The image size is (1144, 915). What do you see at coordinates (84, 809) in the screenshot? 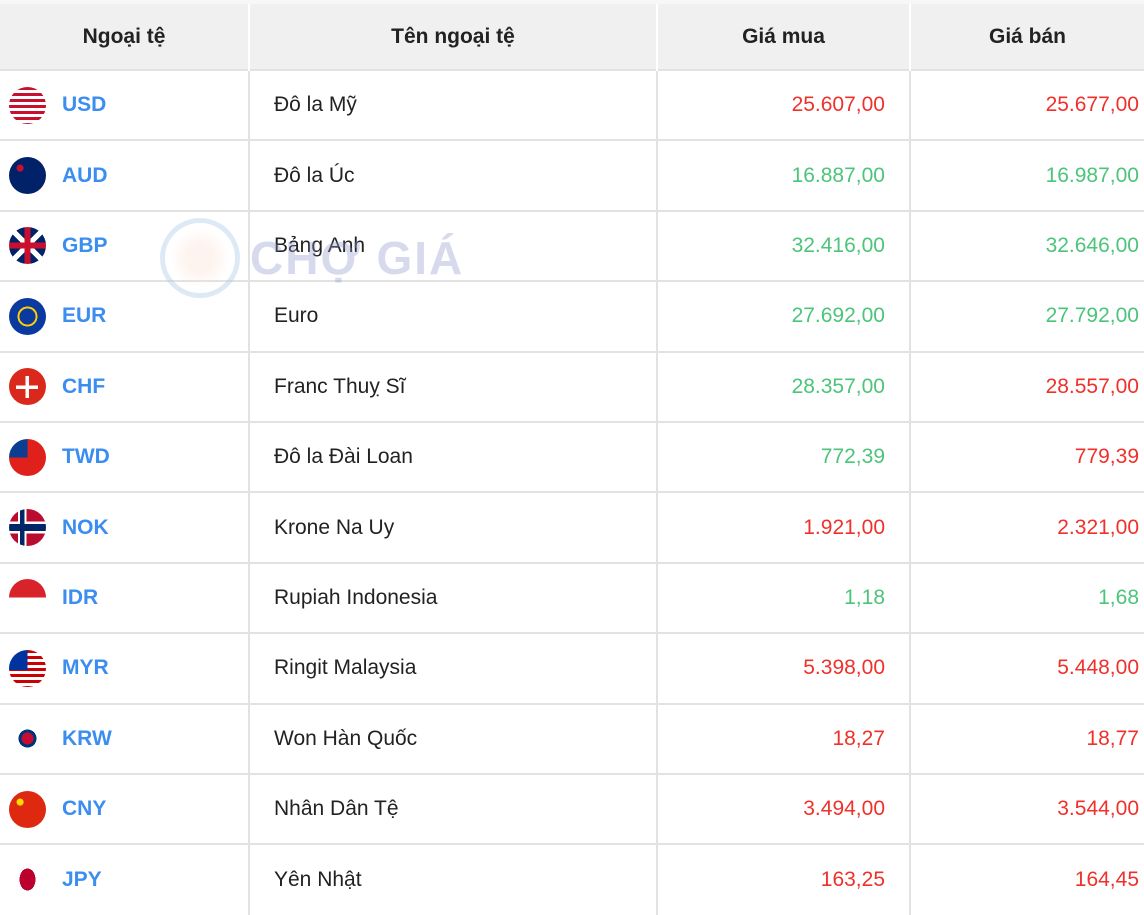
I see `currency-code-link: CNY` at bounding box center [84, 809].